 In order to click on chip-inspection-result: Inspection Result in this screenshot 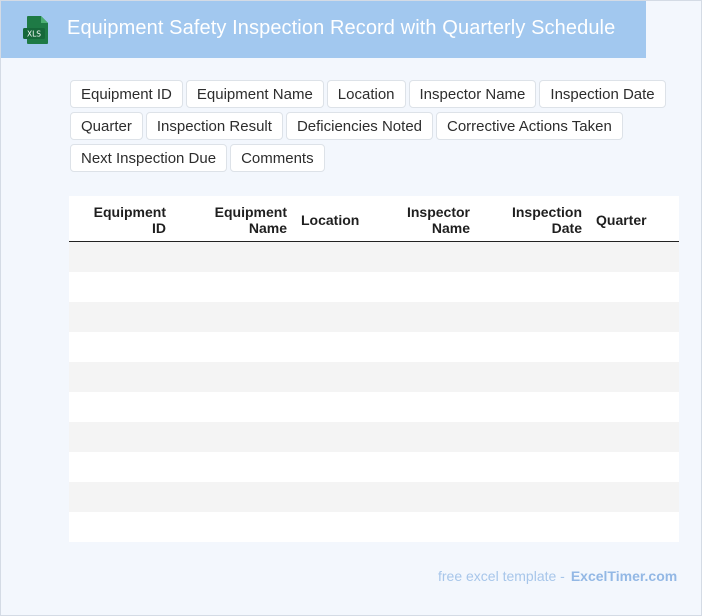, I will do `click(214, 126)`.